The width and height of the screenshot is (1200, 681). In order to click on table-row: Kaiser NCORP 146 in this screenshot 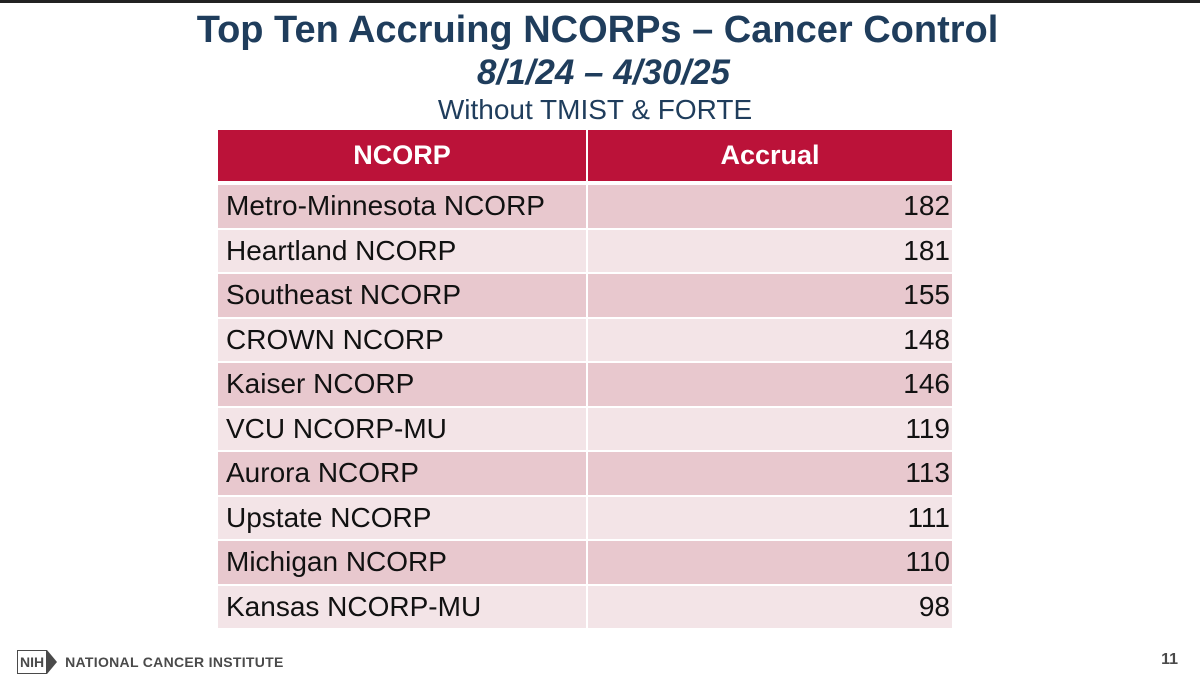, I will do `click(585, 383)`.